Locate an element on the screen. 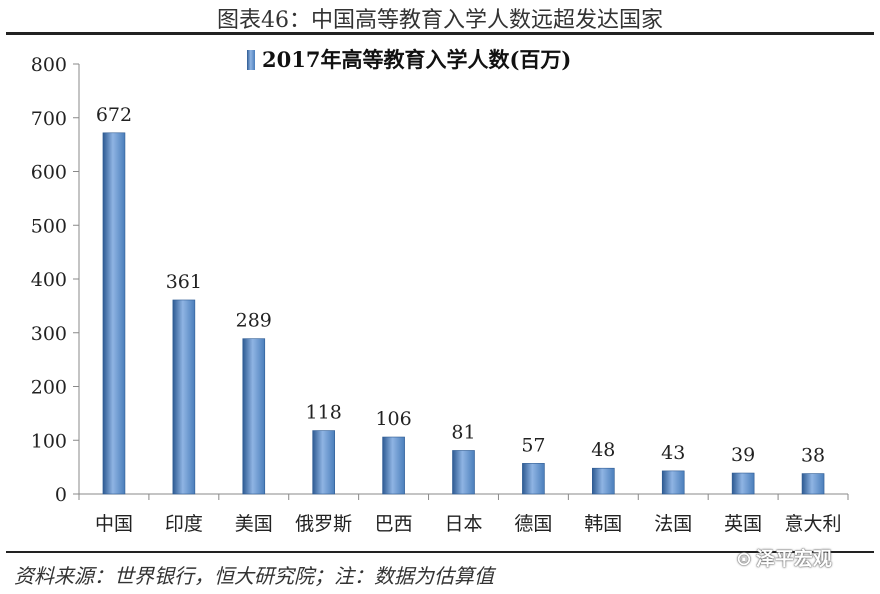 This screenshot has width=880, height=594. y-tick-label: 400 is located at coordinates (49, 280).